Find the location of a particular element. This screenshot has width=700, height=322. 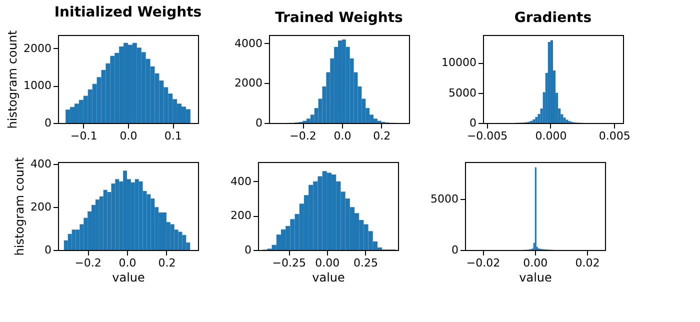

chart-title: Initialized Weights is located at coordinates (128, 12).